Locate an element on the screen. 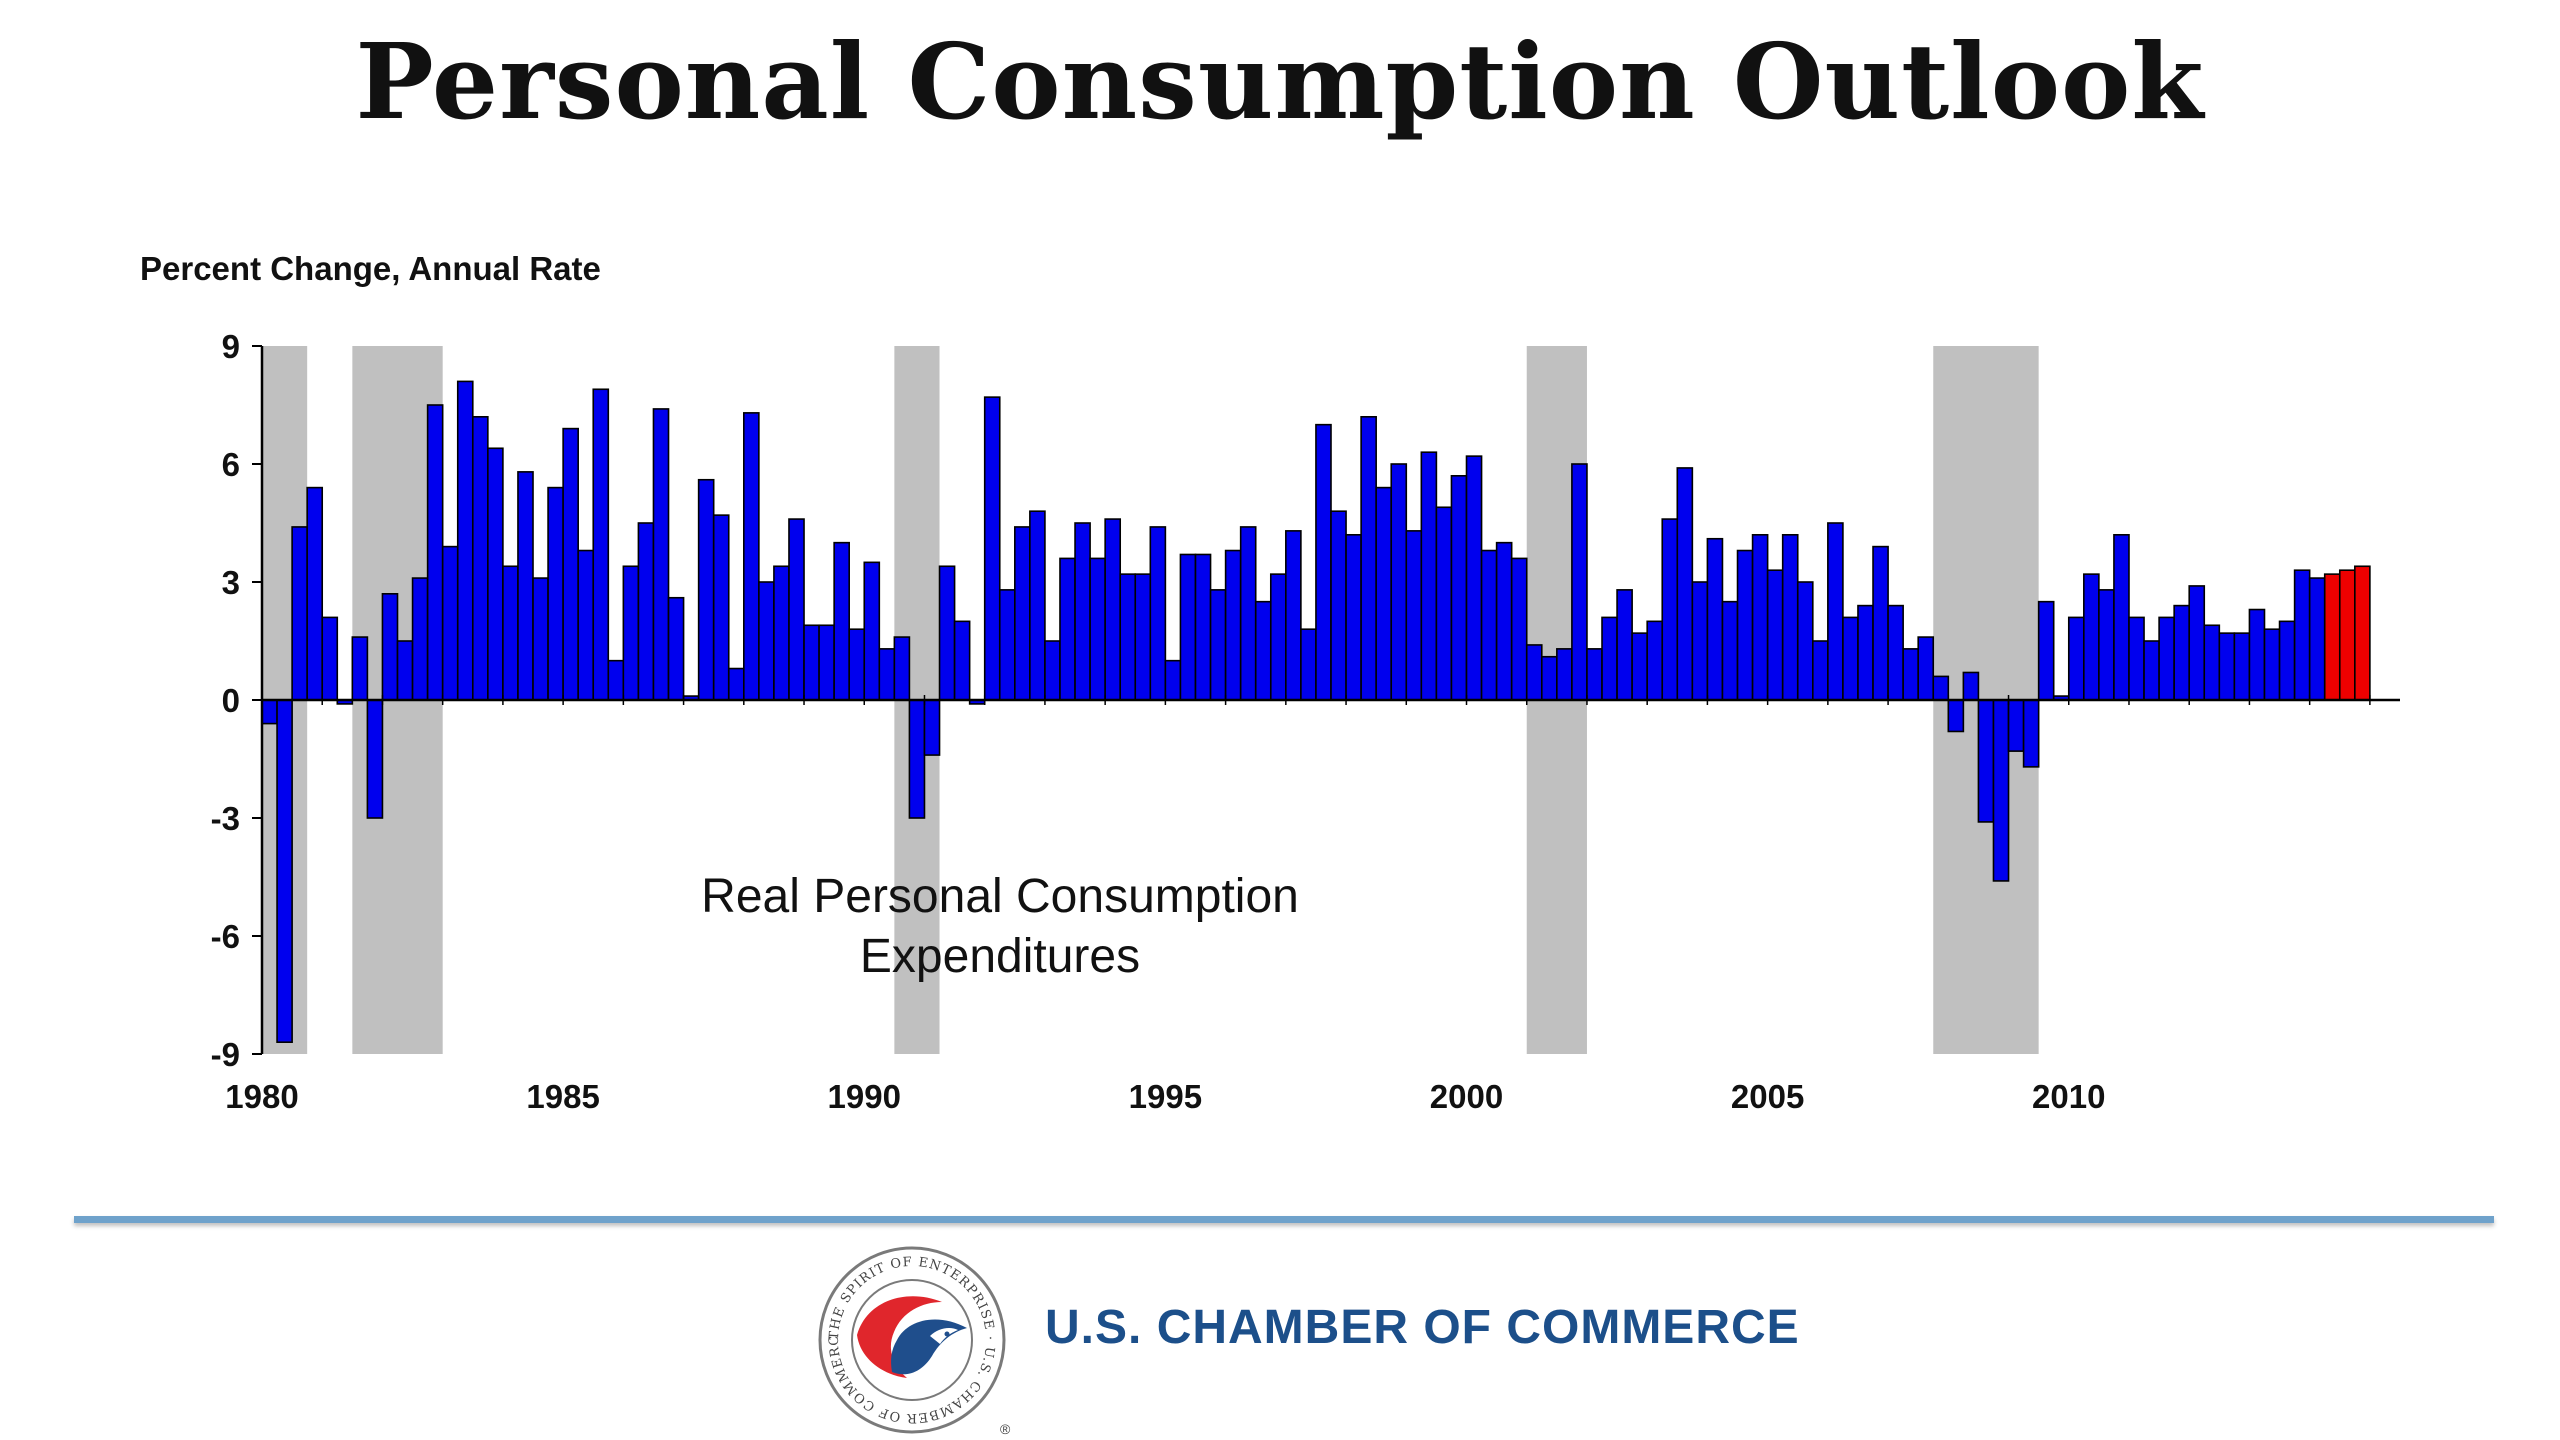  y-tick-label-5: -3 is located at coordinates (225, 818).